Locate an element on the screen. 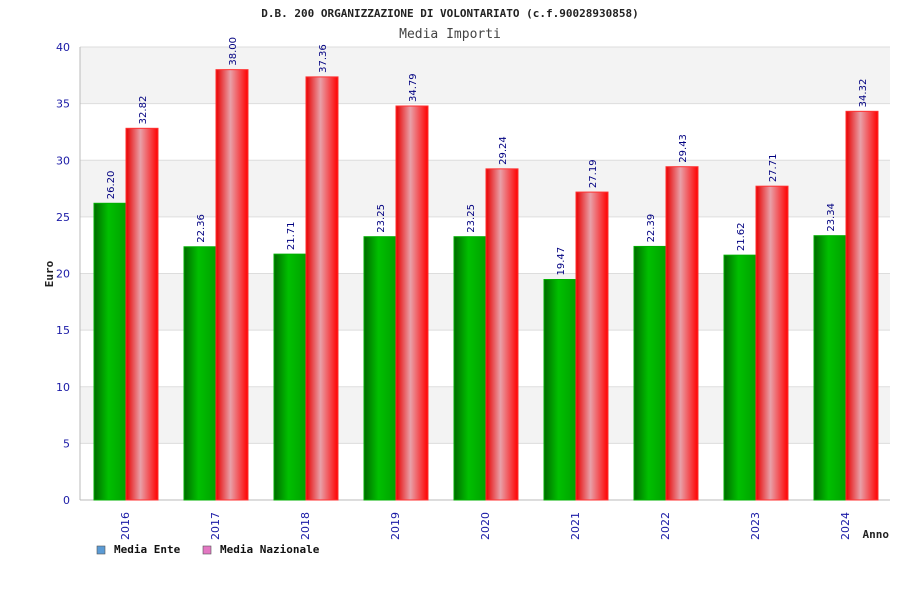 The height and width of the screenshot is (600, 900). y-tick-label: 30 is located at coordinates (63, 160).